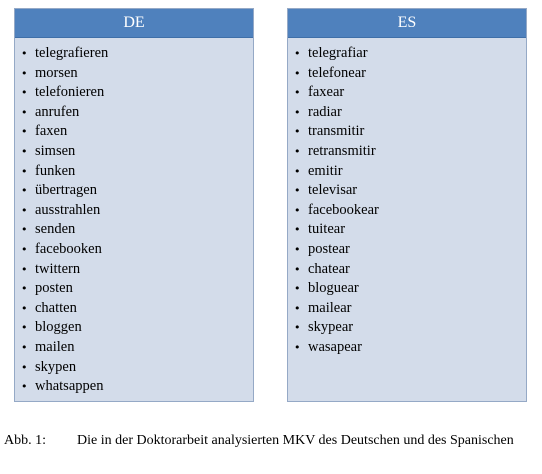 The width and height of the screenshot is (542, 474). Describe the element at coordinates (410, 348) in the screenshot. I see `list-item: • wasapear` at that location.